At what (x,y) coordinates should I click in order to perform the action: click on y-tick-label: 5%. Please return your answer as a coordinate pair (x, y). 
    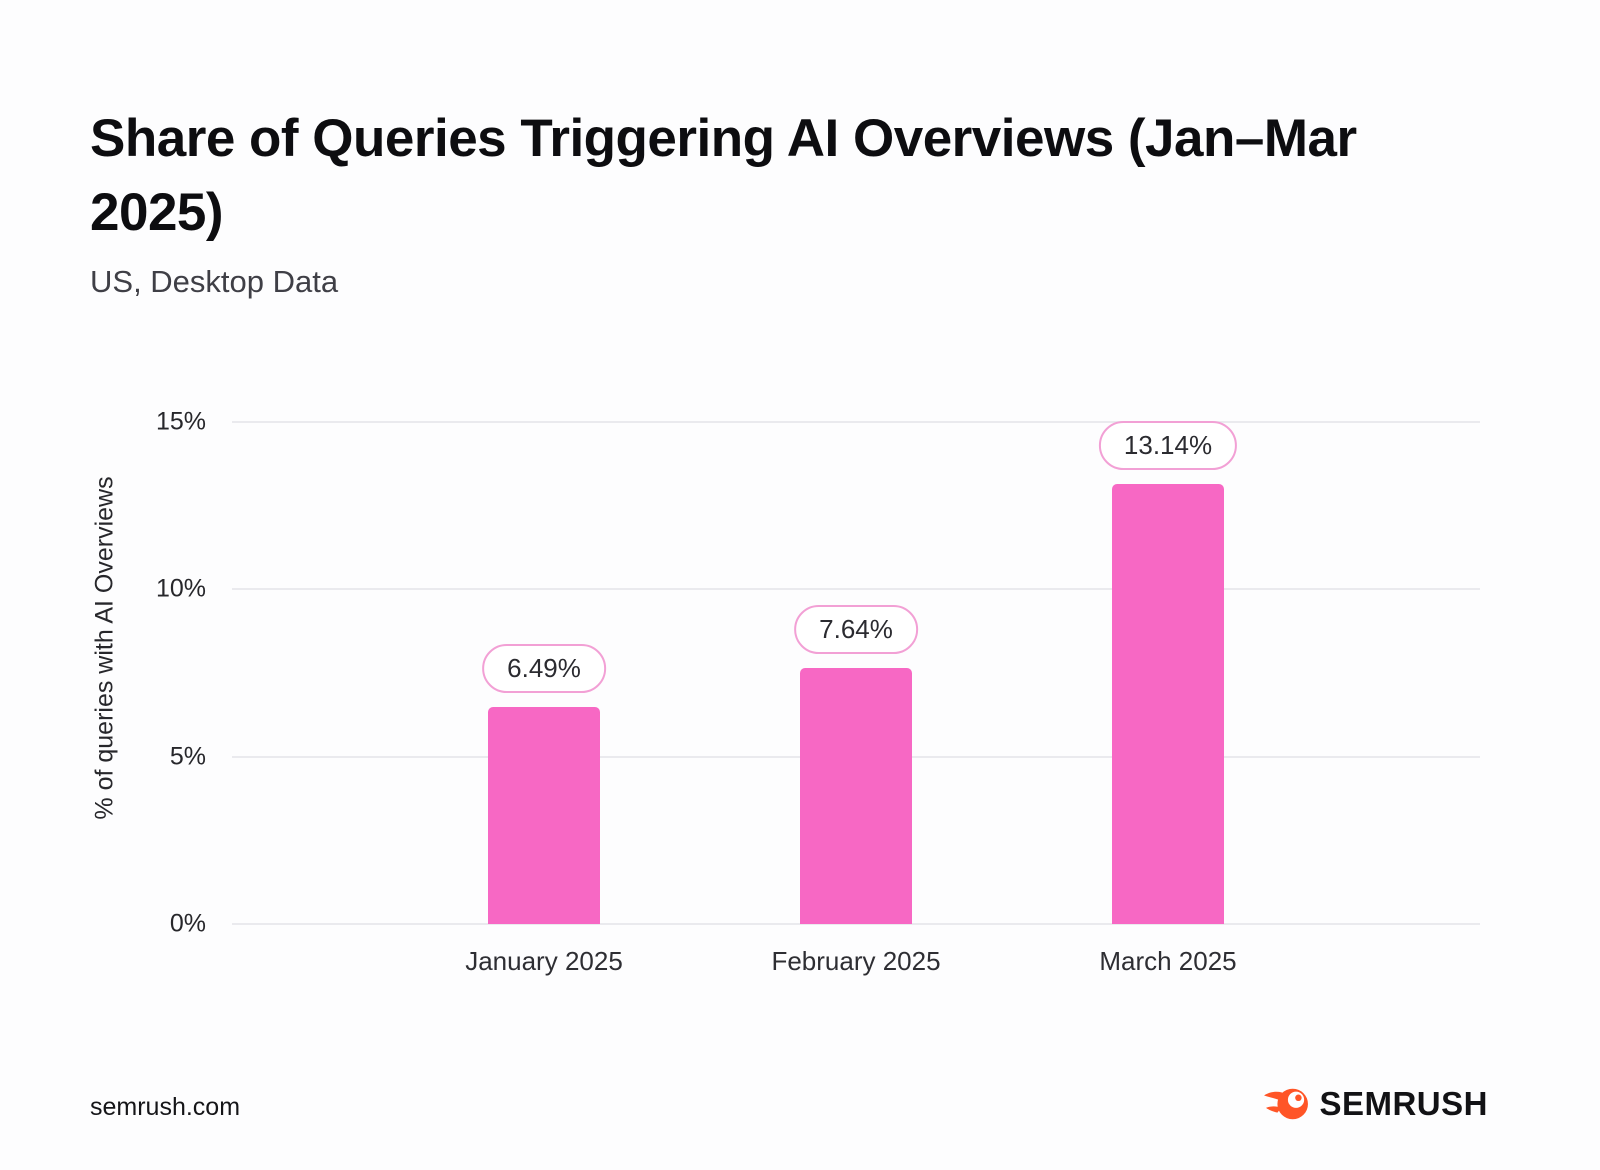
    Looking at the image, I should click on (187, 756).